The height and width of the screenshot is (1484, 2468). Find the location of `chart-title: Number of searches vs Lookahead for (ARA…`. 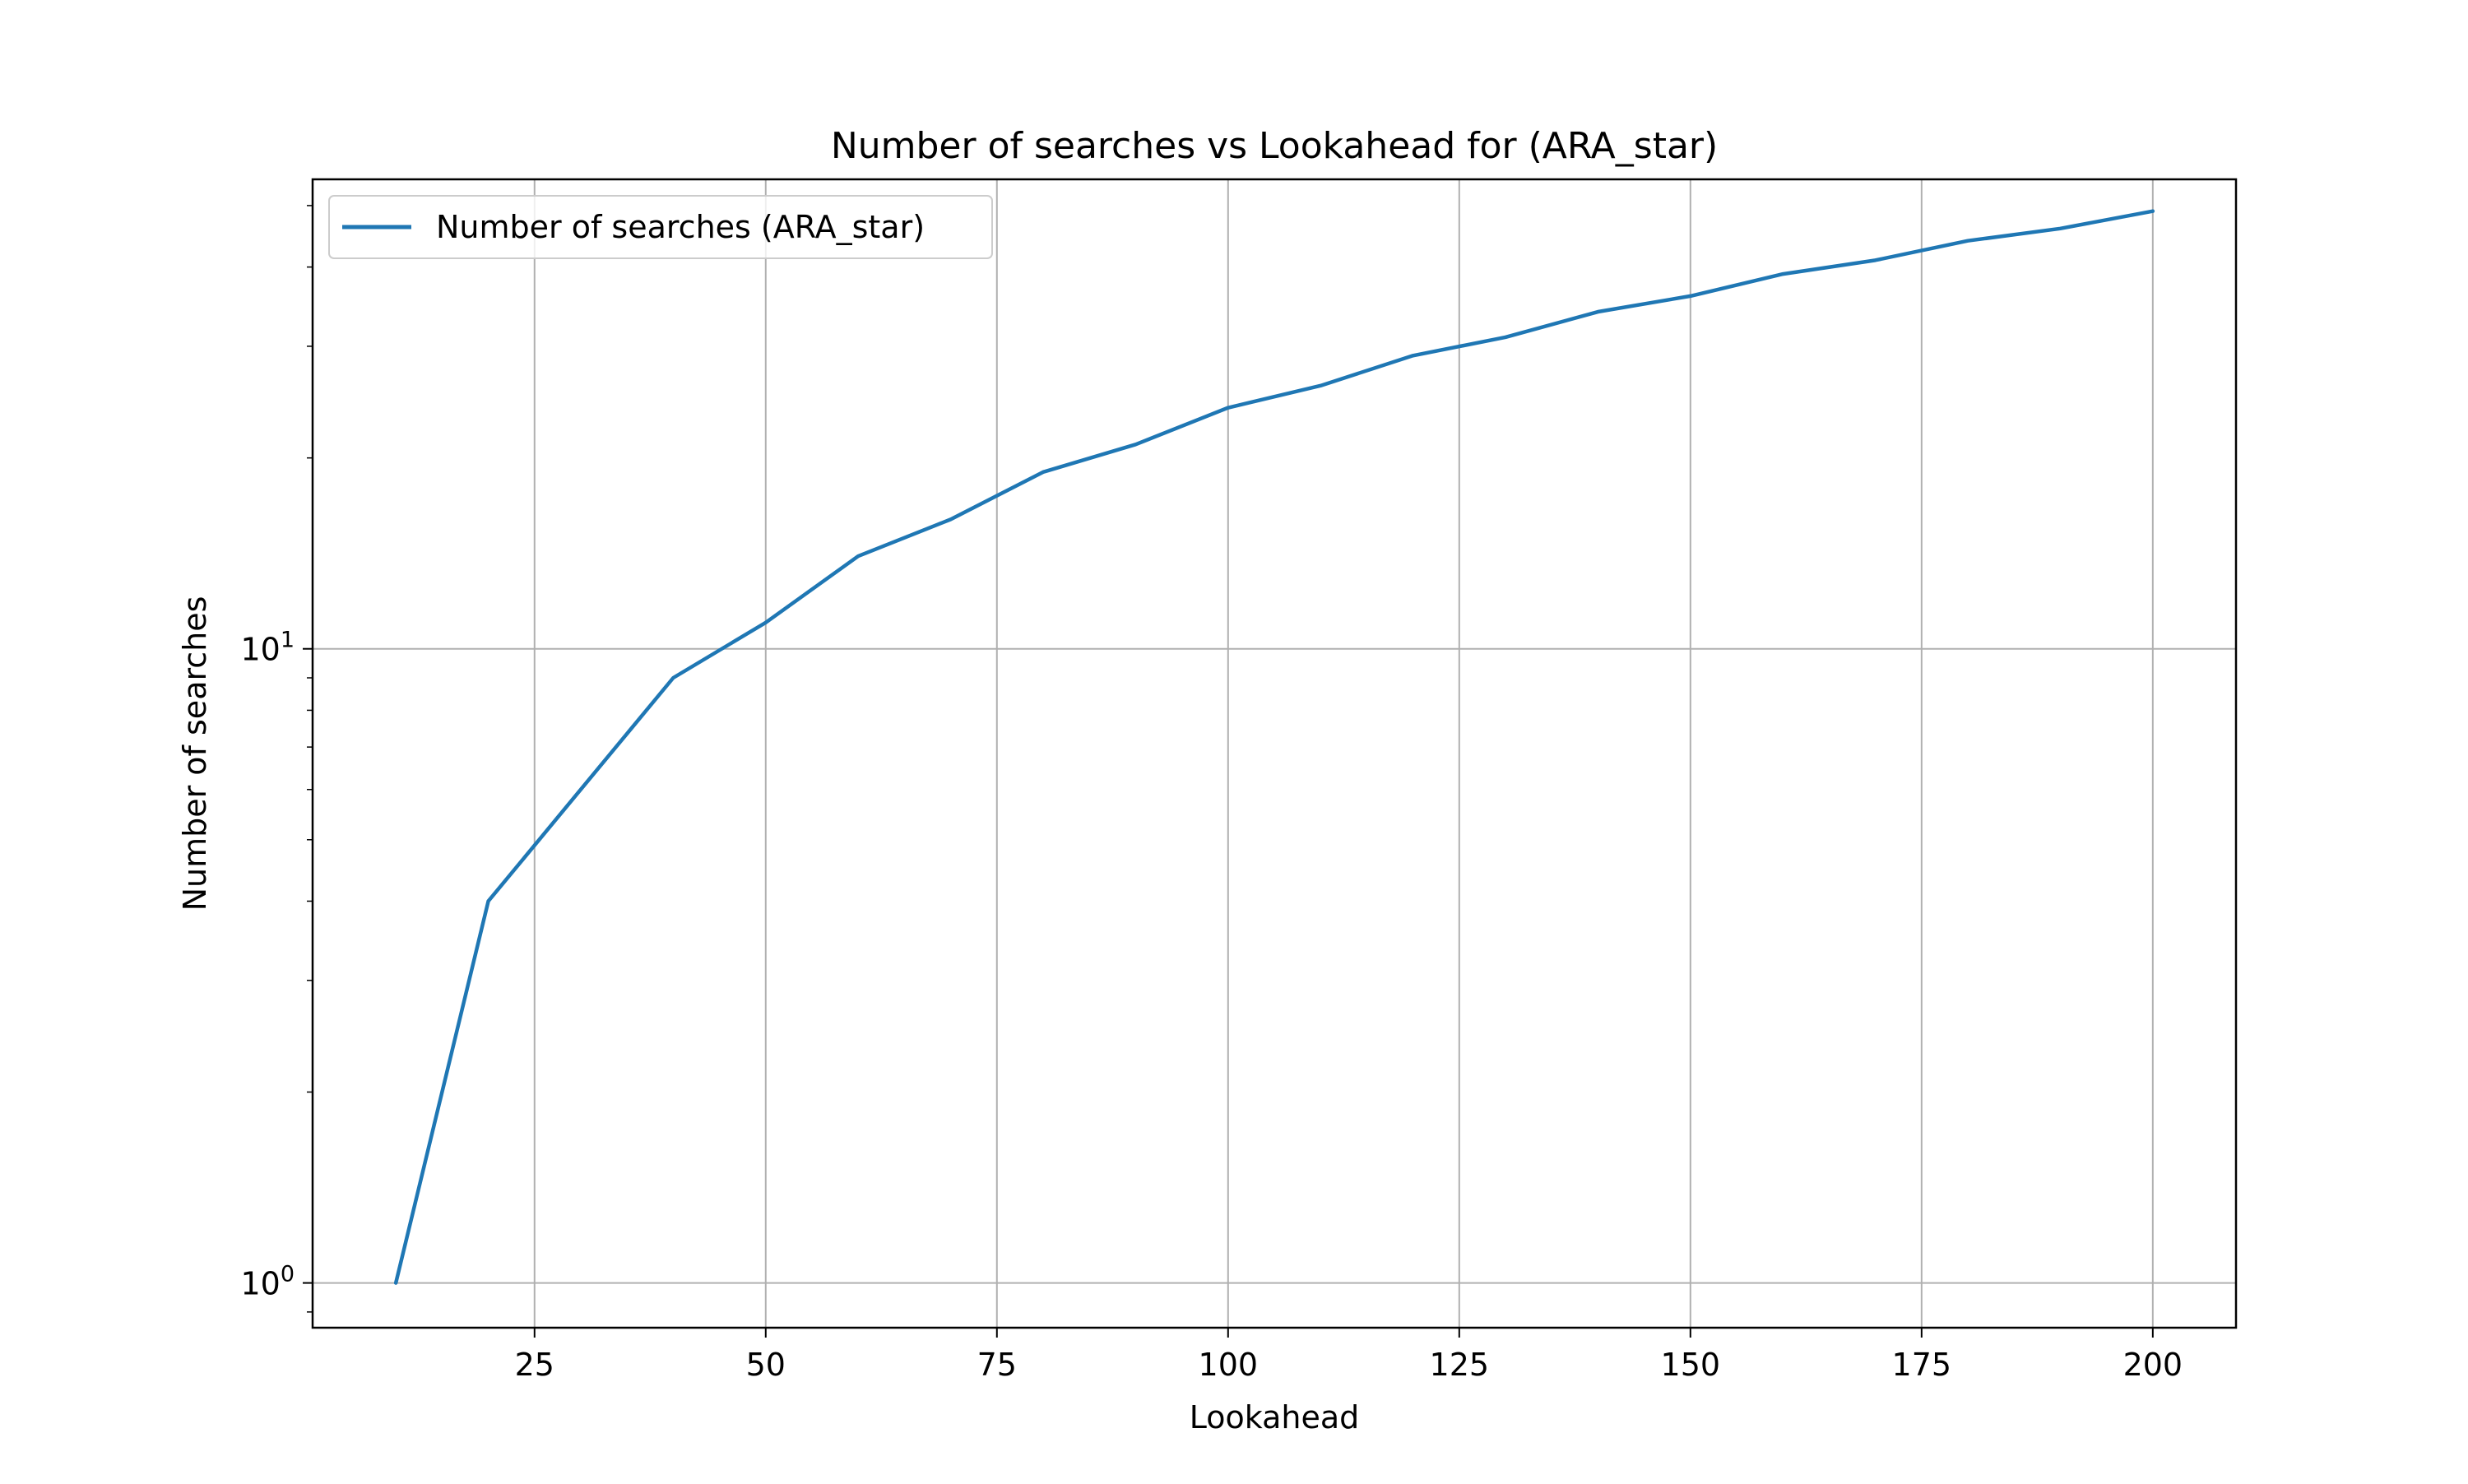

chart-title: Number of searches vs Lookahead for (ARA… is located at coordinates (1274, 146).